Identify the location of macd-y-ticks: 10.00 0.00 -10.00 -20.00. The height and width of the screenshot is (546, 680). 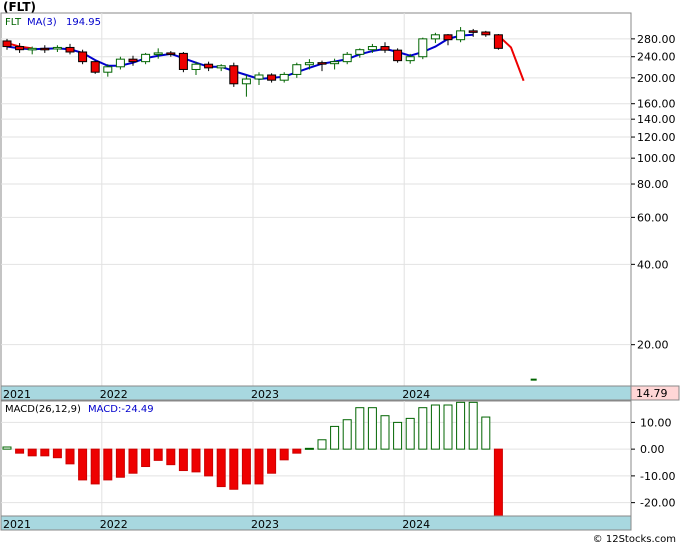
(653, 463).